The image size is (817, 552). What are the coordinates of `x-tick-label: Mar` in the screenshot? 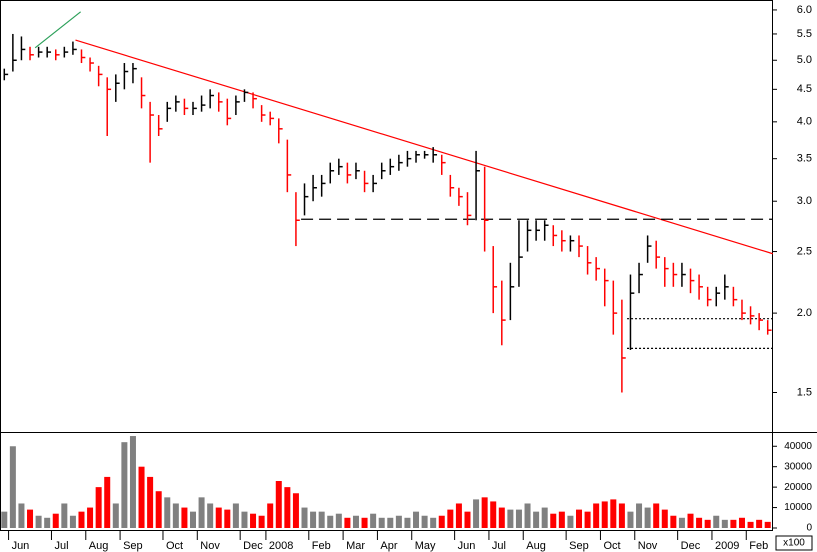 It's located at (355, 546).